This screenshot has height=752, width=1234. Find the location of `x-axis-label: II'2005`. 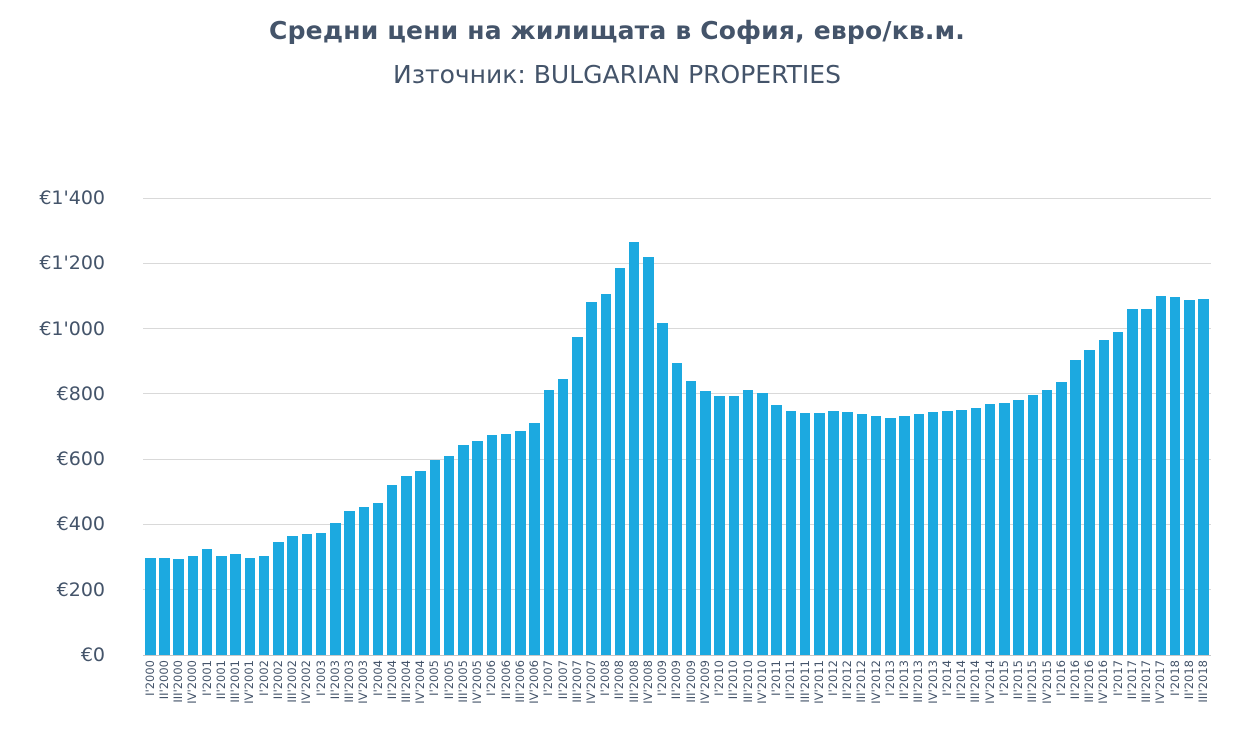

x-axis-label: II'2005 is located at coordinates (448, 680).